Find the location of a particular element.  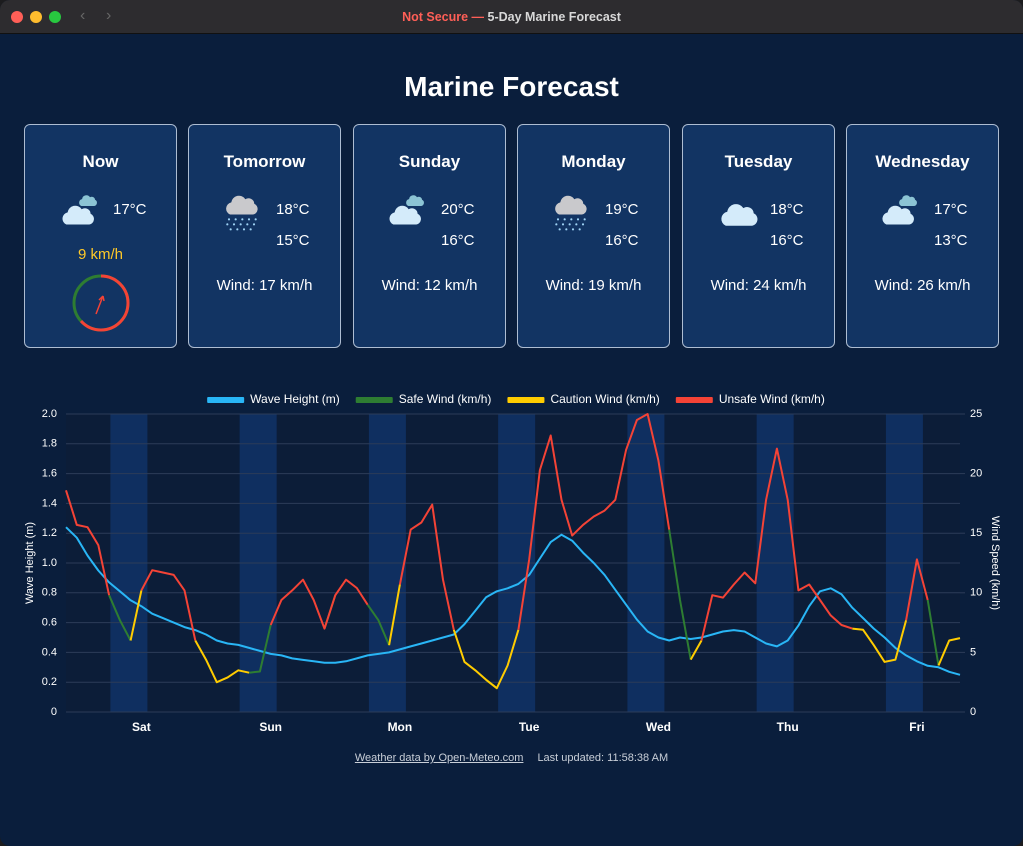

title-bar: ‹ › Not Secure — 5-Day Marine Forecast is located at coordinates (511, 17).